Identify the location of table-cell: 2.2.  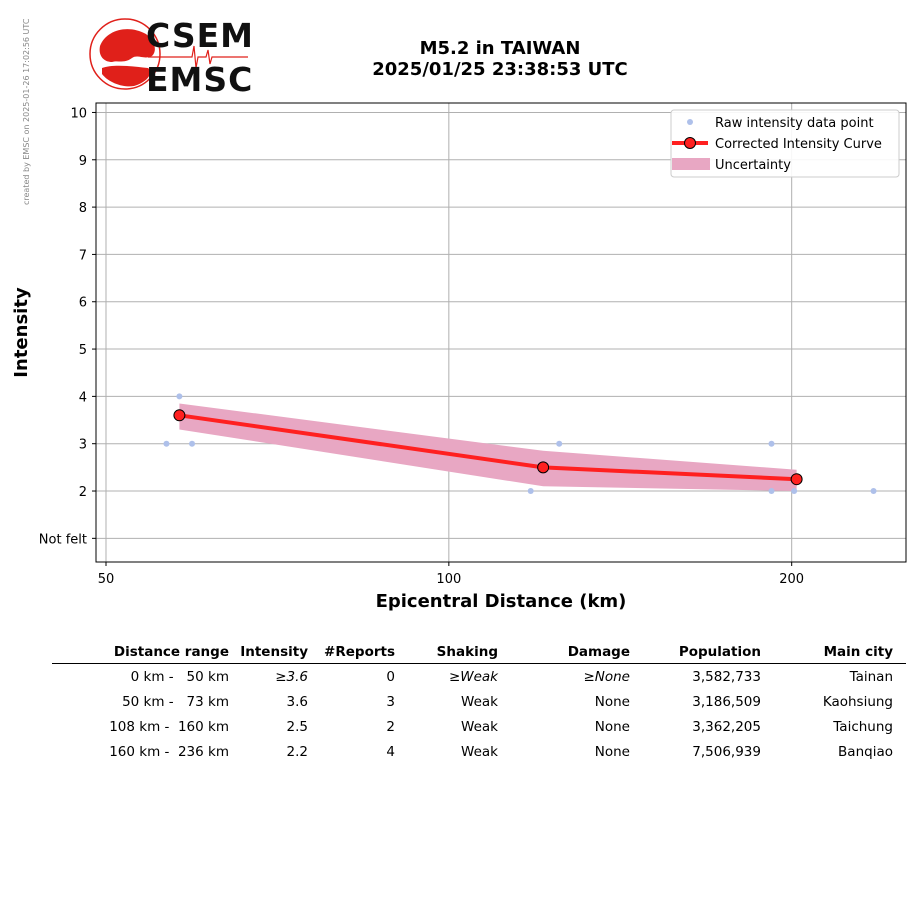
(297, 752).